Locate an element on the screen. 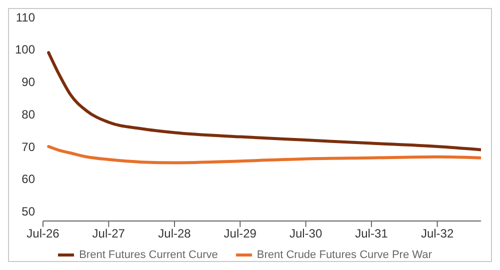 The image size is (500, 270). y-tick-label: 80 is located at coordinates (29, 114).